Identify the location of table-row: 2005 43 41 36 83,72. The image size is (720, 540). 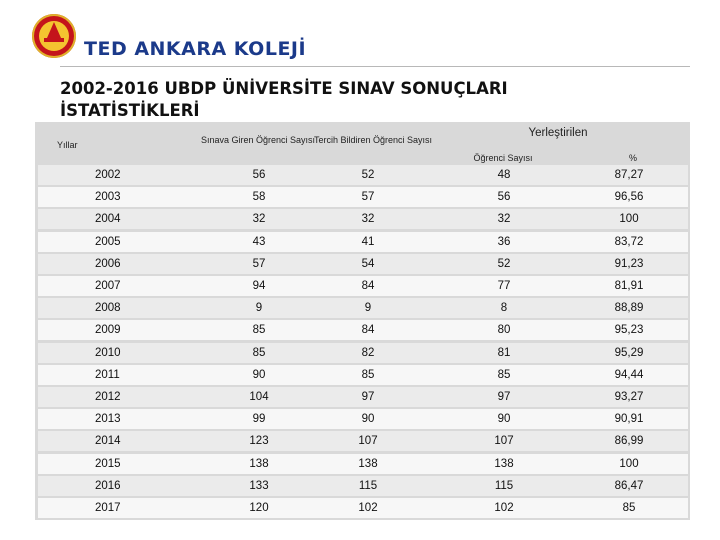
(363, 241).